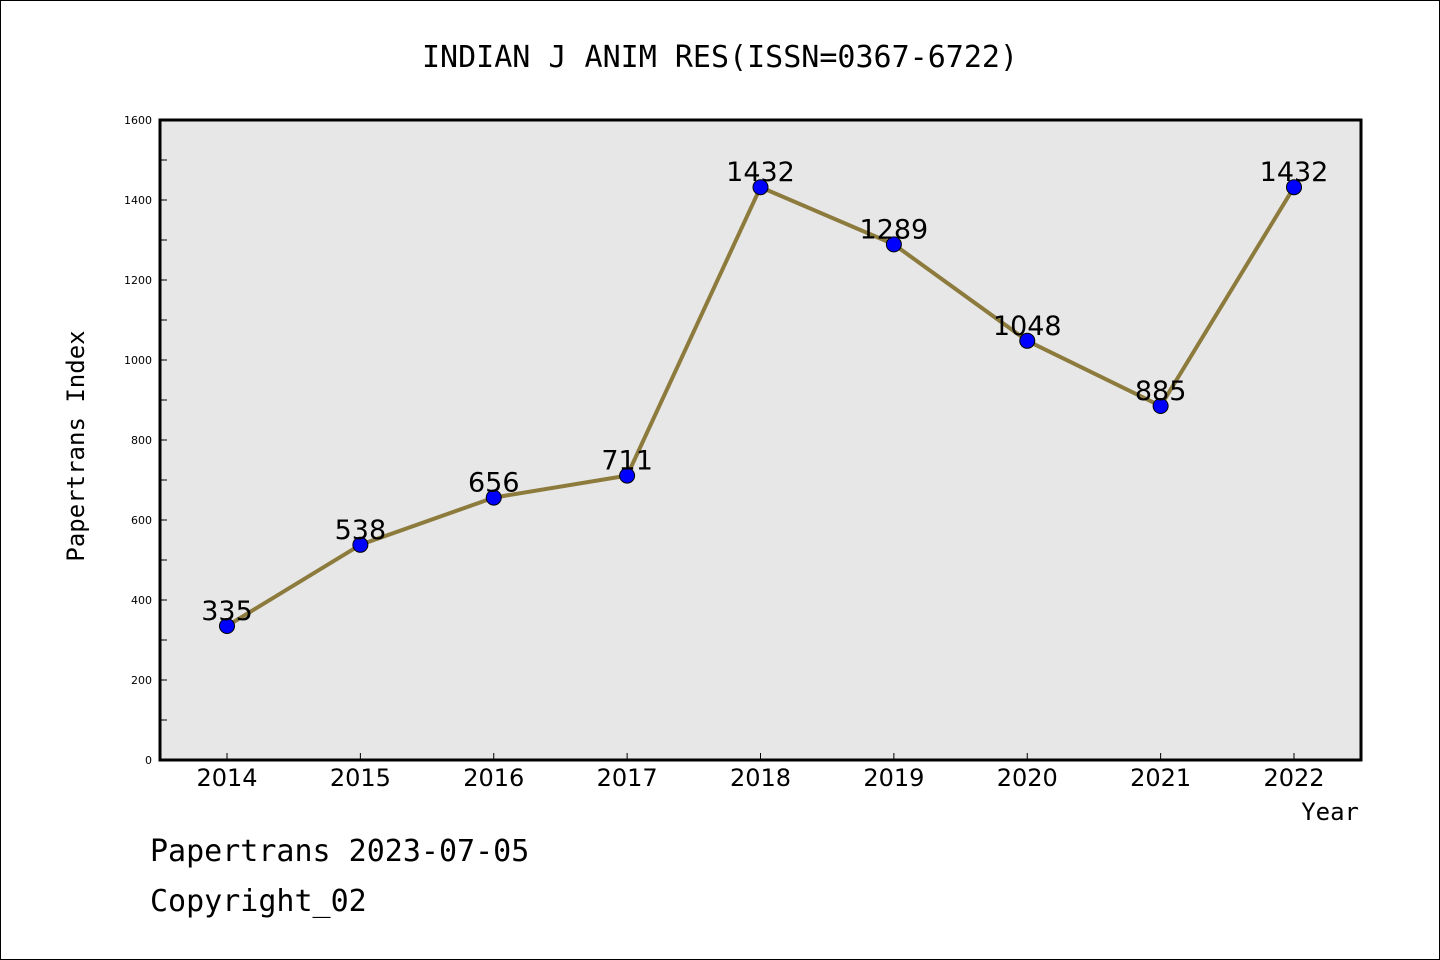 The height and width of the screenshot is (960, 1440). I want to click on data-label: 656, so click(494, 483).